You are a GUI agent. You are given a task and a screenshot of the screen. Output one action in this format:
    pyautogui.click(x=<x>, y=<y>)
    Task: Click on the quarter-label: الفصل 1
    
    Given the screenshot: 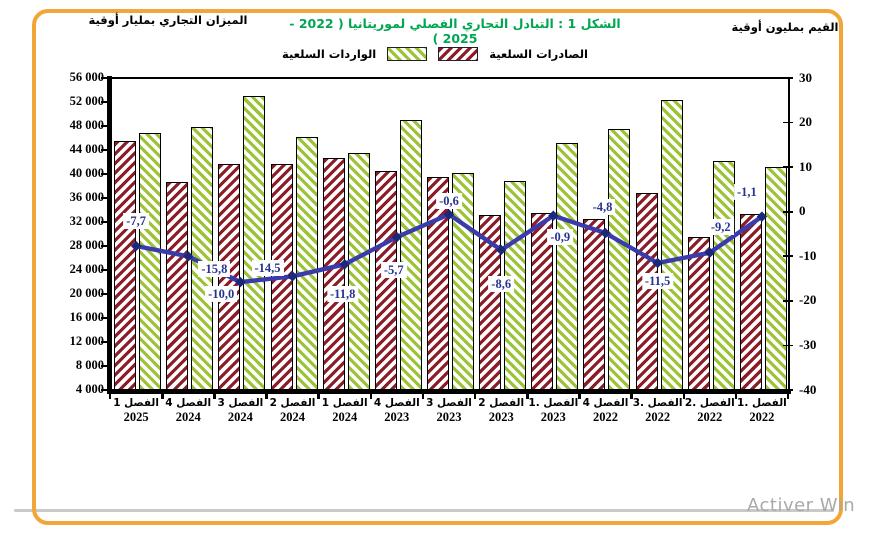 What is the action you would take?
    pyautogui.click(x=136, y=403)
    